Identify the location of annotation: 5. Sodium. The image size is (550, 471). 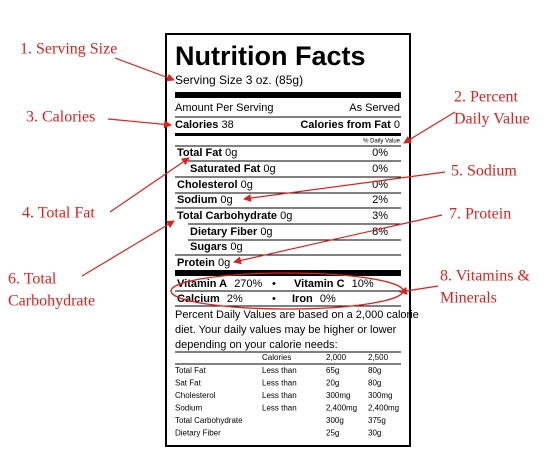
(484, 171).